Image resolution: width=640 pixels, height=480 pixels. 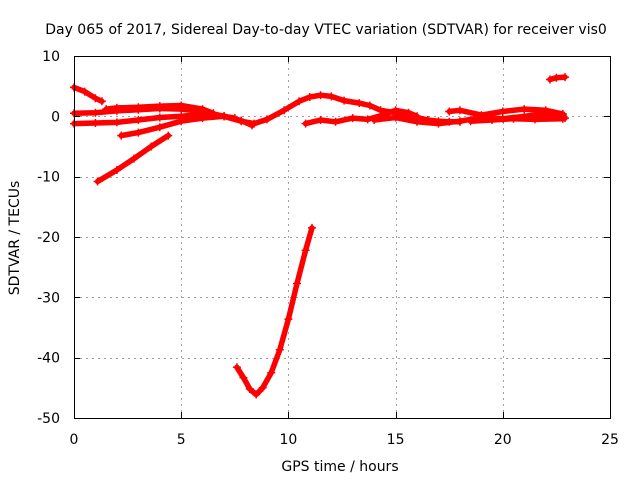 I want to click on x-tick-label: 5, so click(x=181, y=440).